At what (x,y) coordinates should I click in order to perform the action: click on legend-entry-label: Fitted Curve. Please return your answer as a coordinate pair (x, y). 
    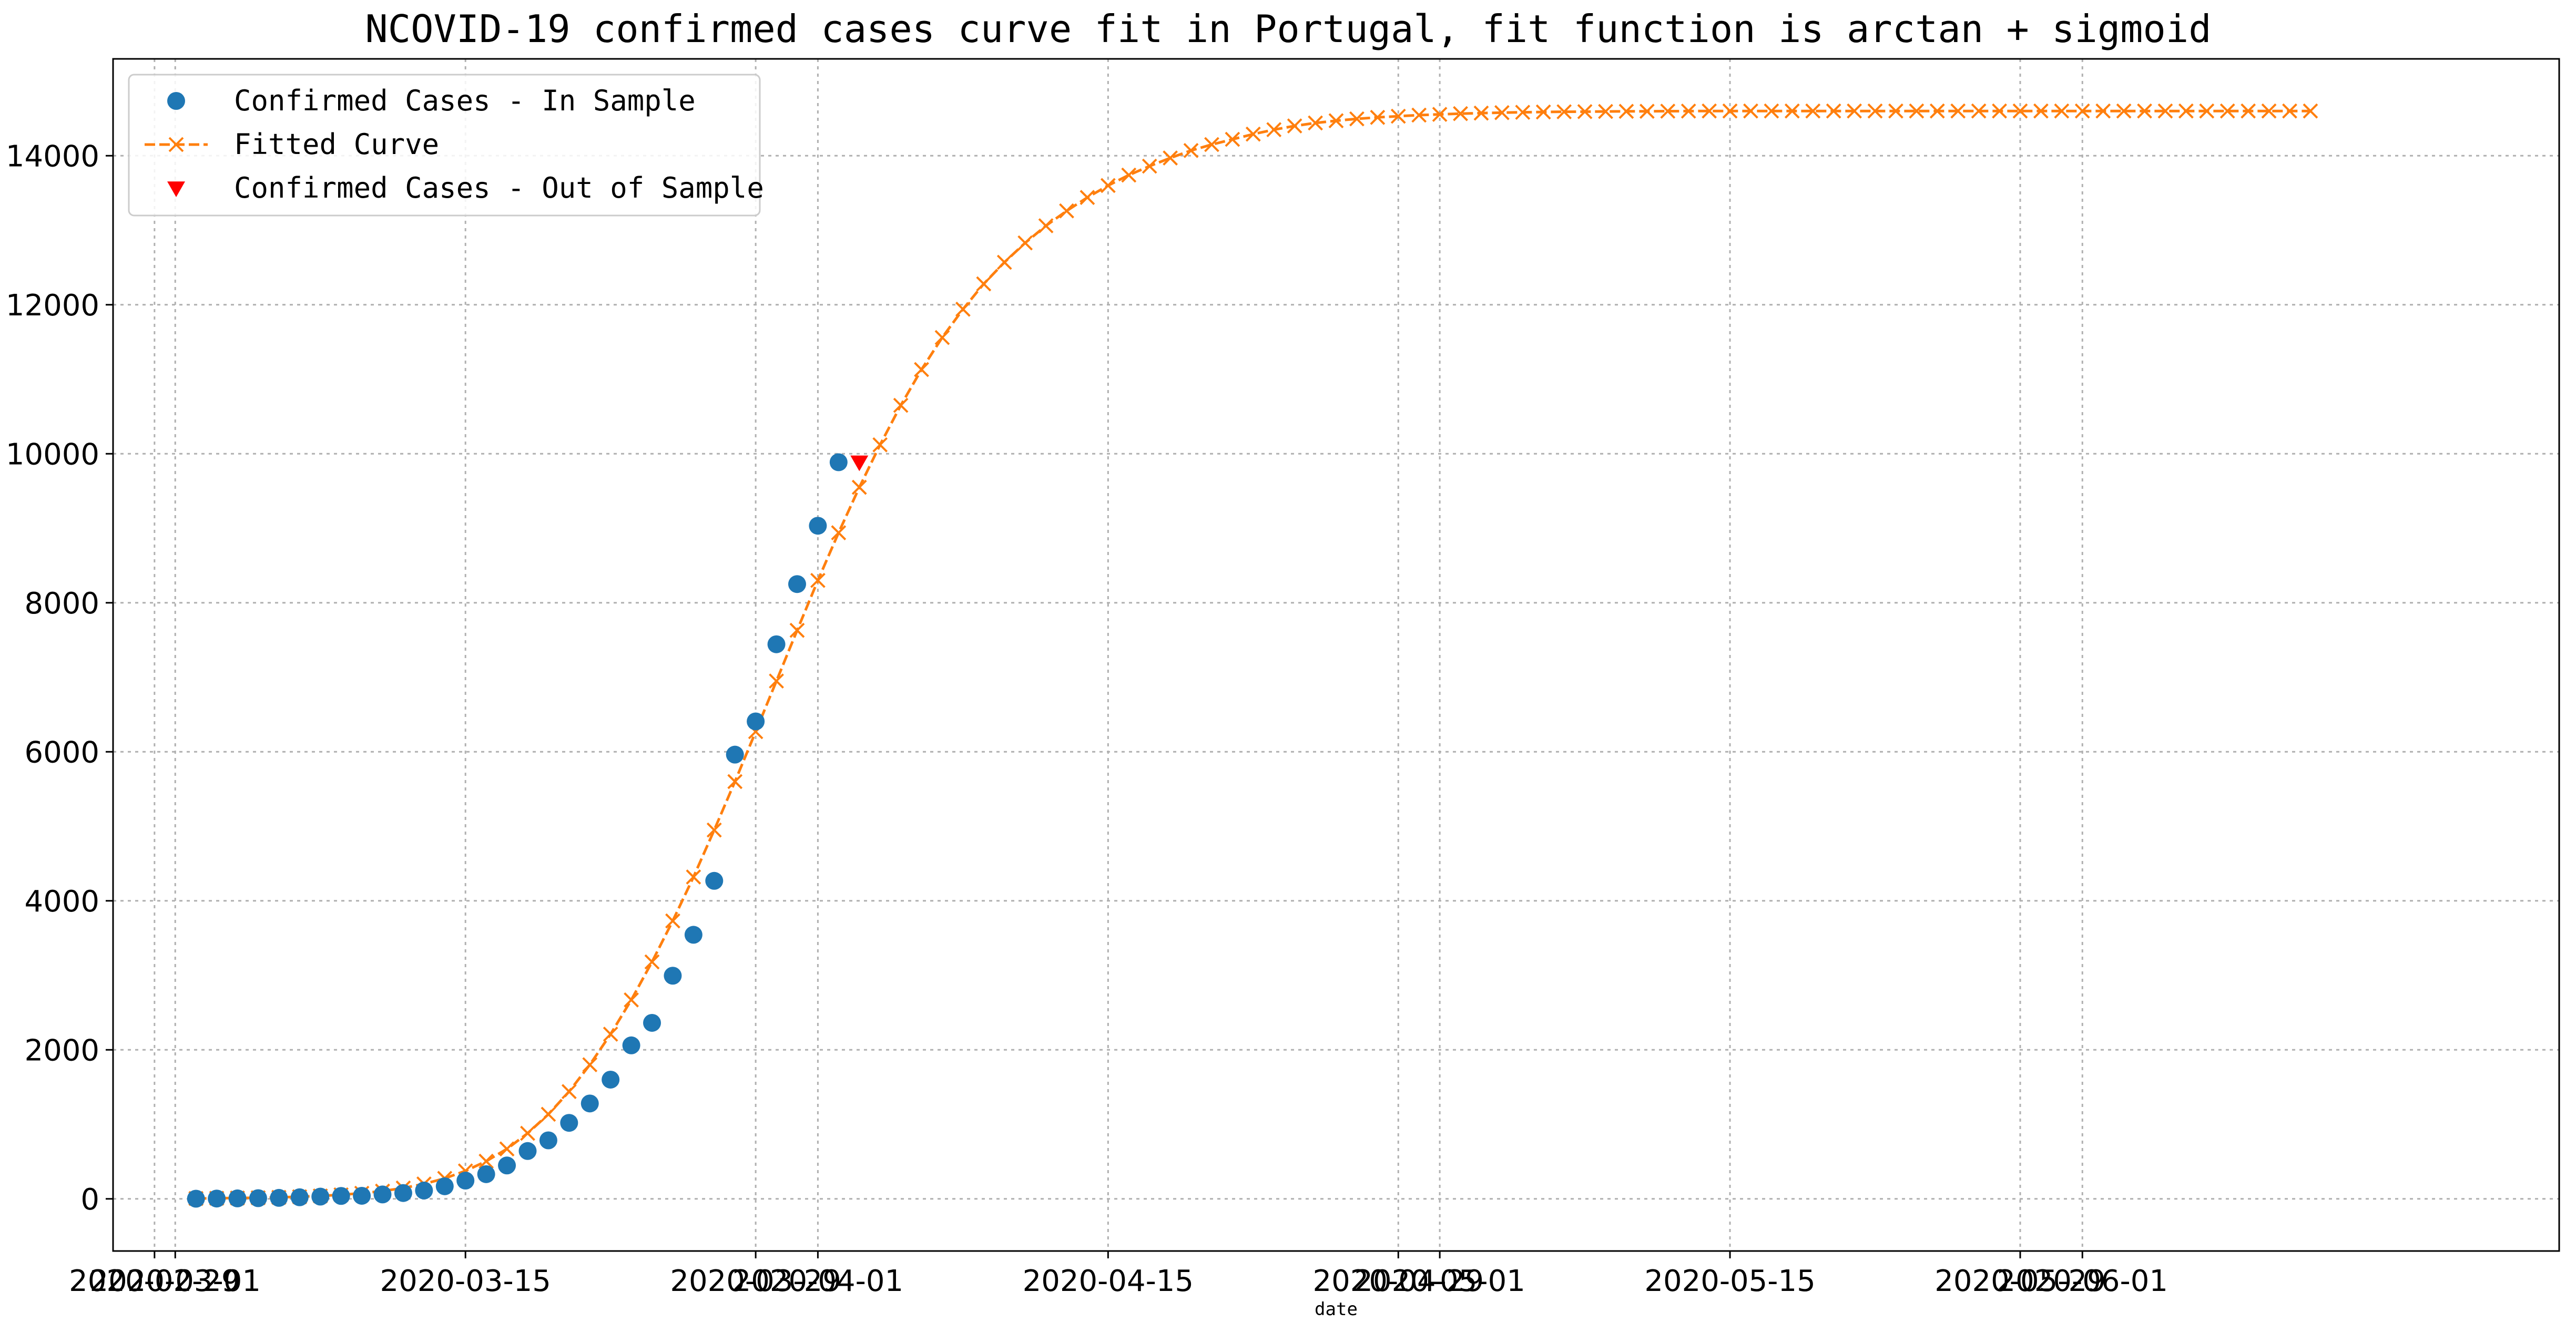
    Looking at the image, I should click on (336, 144).